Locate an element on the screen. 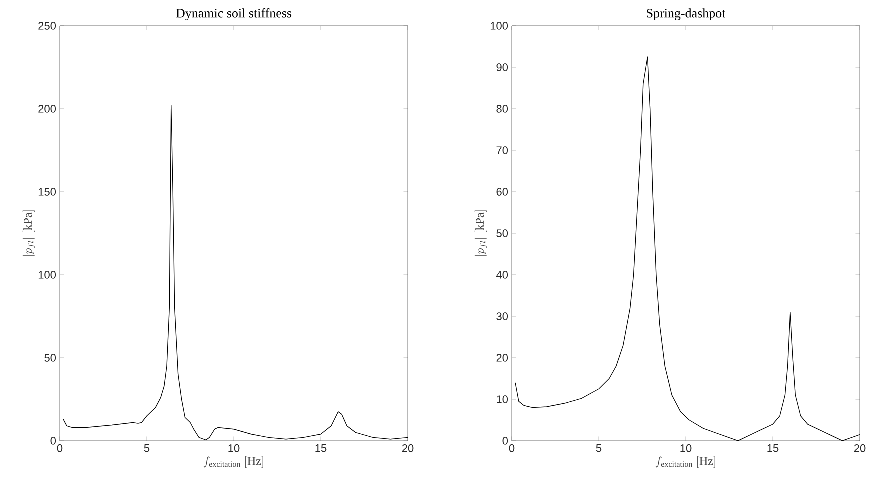  y-tick-label: 80 is located at coordinates (502, 109).